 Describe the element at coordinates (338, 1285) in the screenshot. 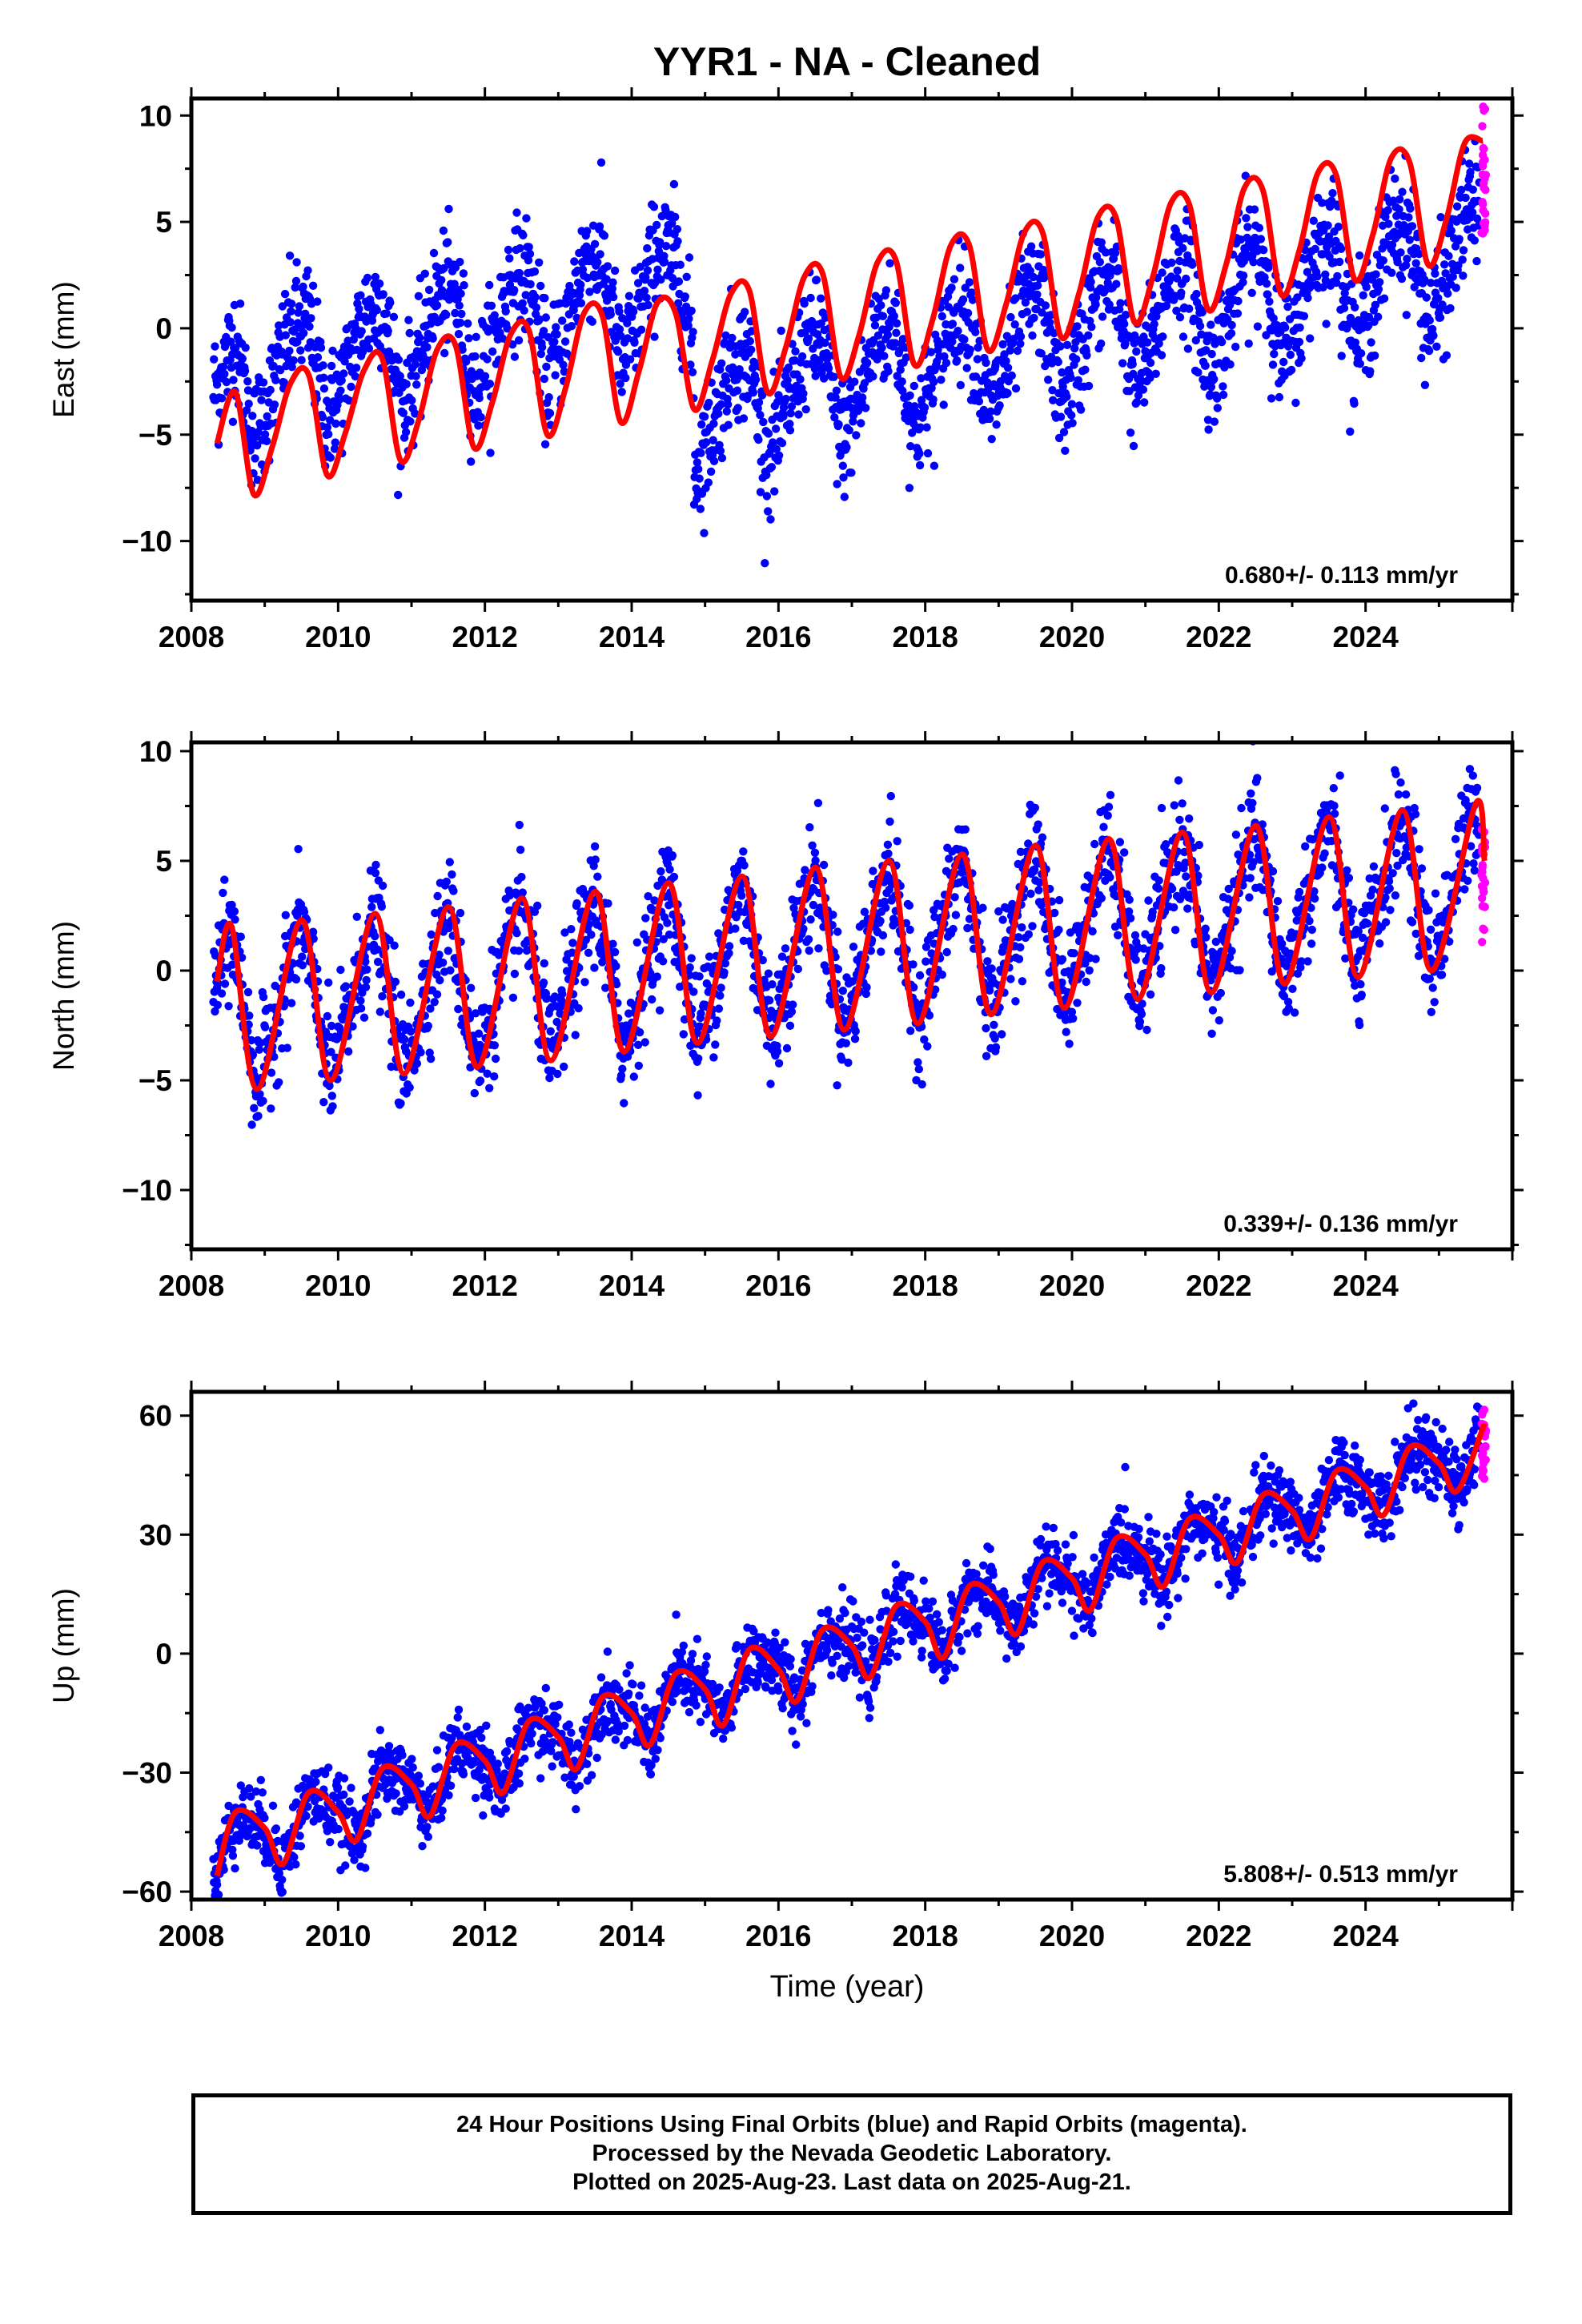

I see `x-tick-label: 2010` at that location.